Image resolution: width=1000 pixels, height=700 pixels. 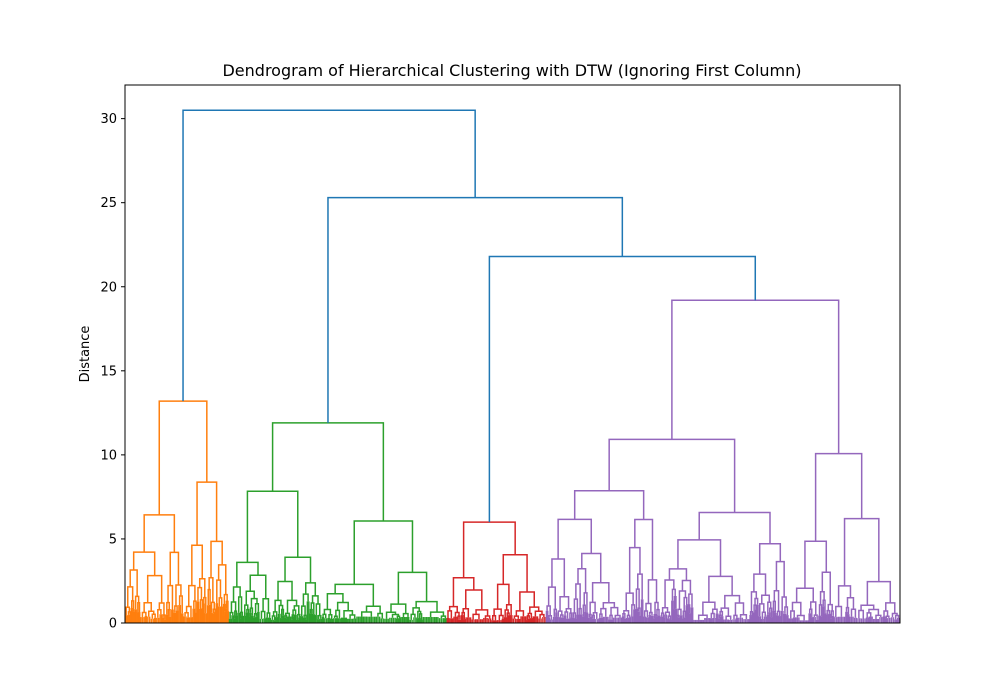 What do you see at coordinates (85, 354) in the screenshot?
I see `y-axis-label: Distance` at bounding box center [85, 354].